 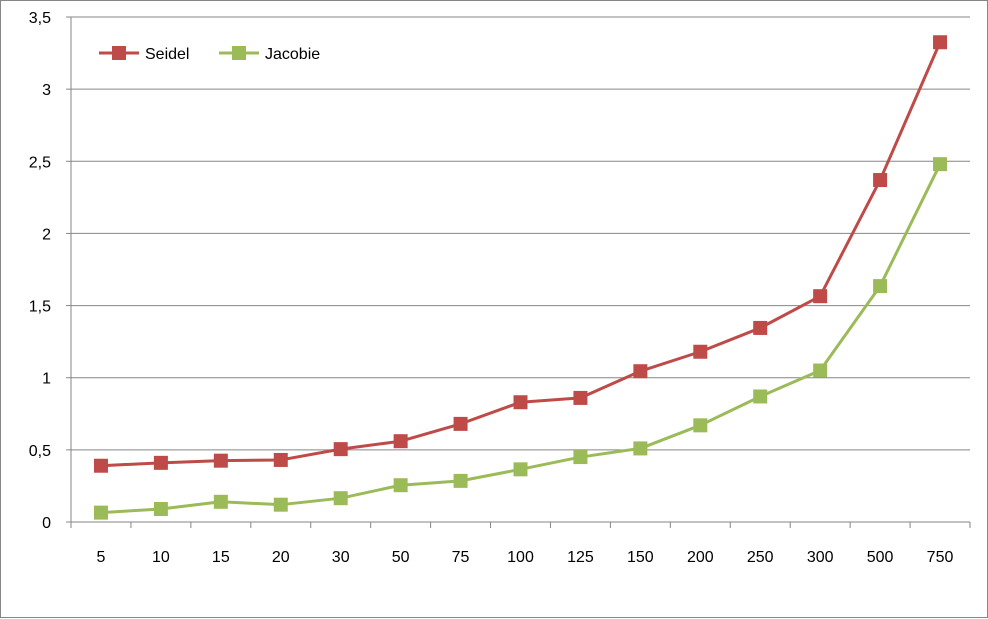 I want to click on x-tick-label: 125, so click(x=580, y=557).